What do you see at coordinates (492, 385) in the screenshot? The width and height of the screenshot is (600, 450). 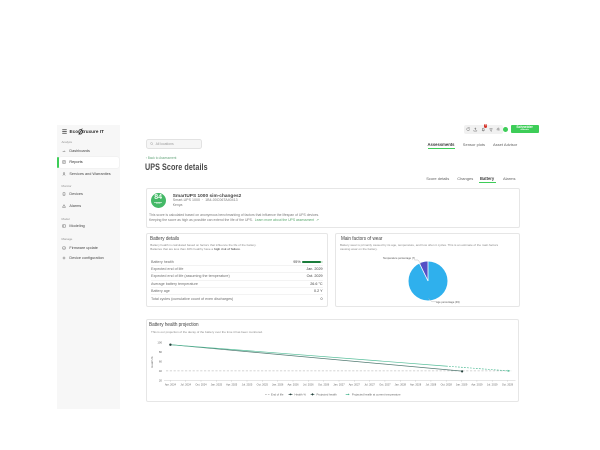 I see `svg-text: Jul. 2029` at bounding box center [492, 385].